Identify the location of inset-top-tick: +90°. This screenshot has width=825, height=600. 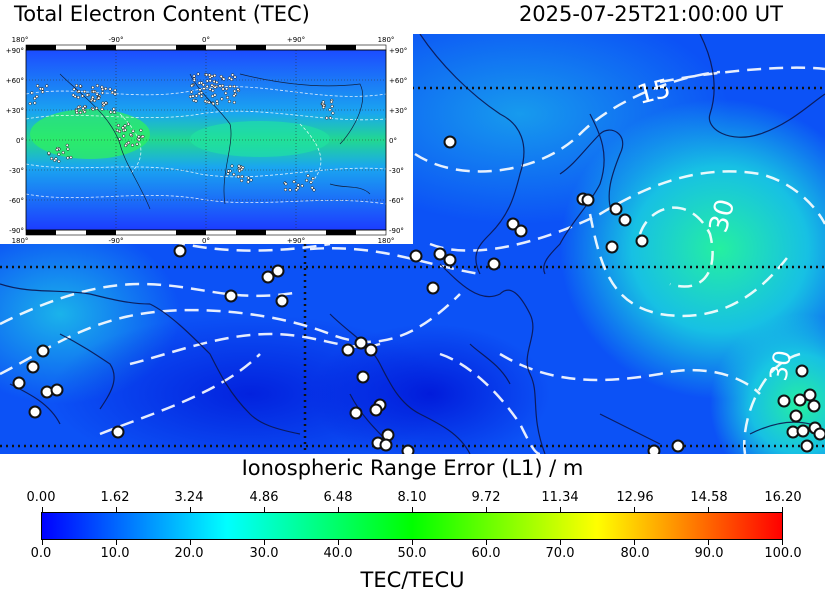
(296, 40).